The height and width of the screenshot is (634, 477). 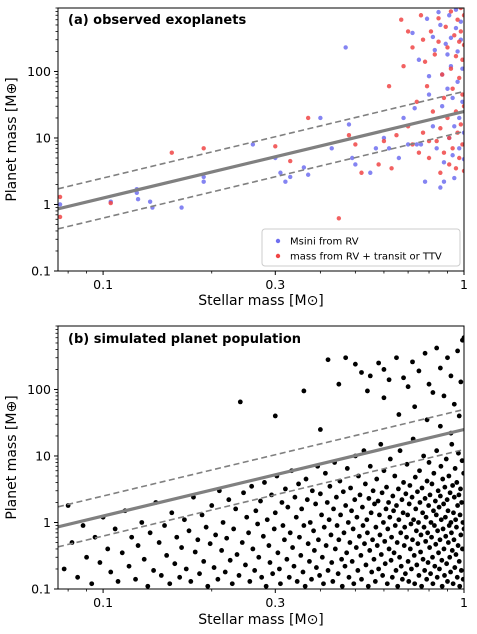 What do you see at coordinates (261, 301) in the screenshot?
I see `panel-a-xlabel: Stellar mass [M⊙]` at bounding box center [261, 301].